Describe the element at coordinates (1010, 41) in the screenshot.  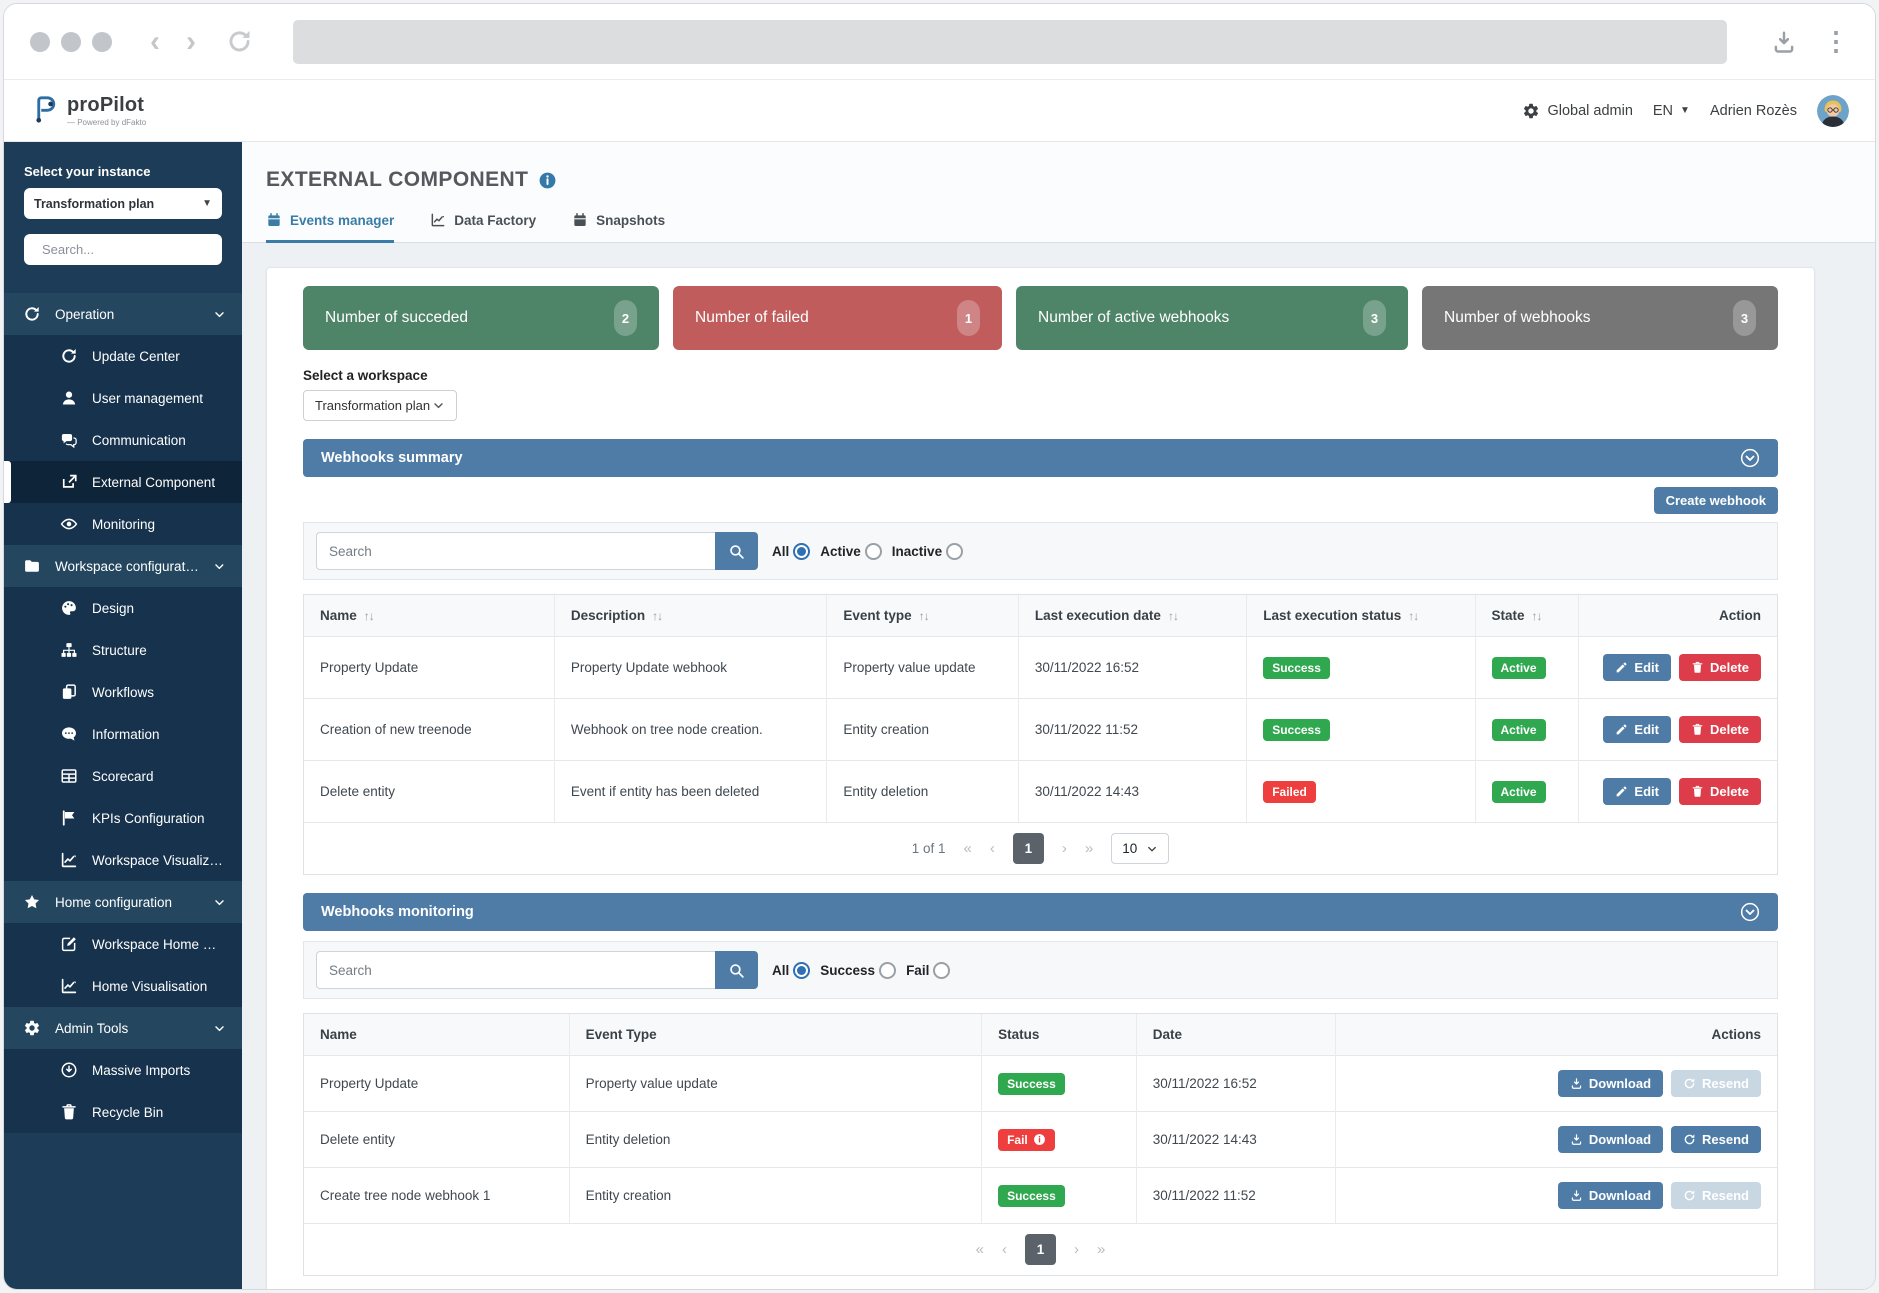
I see `address-bar` at that location.